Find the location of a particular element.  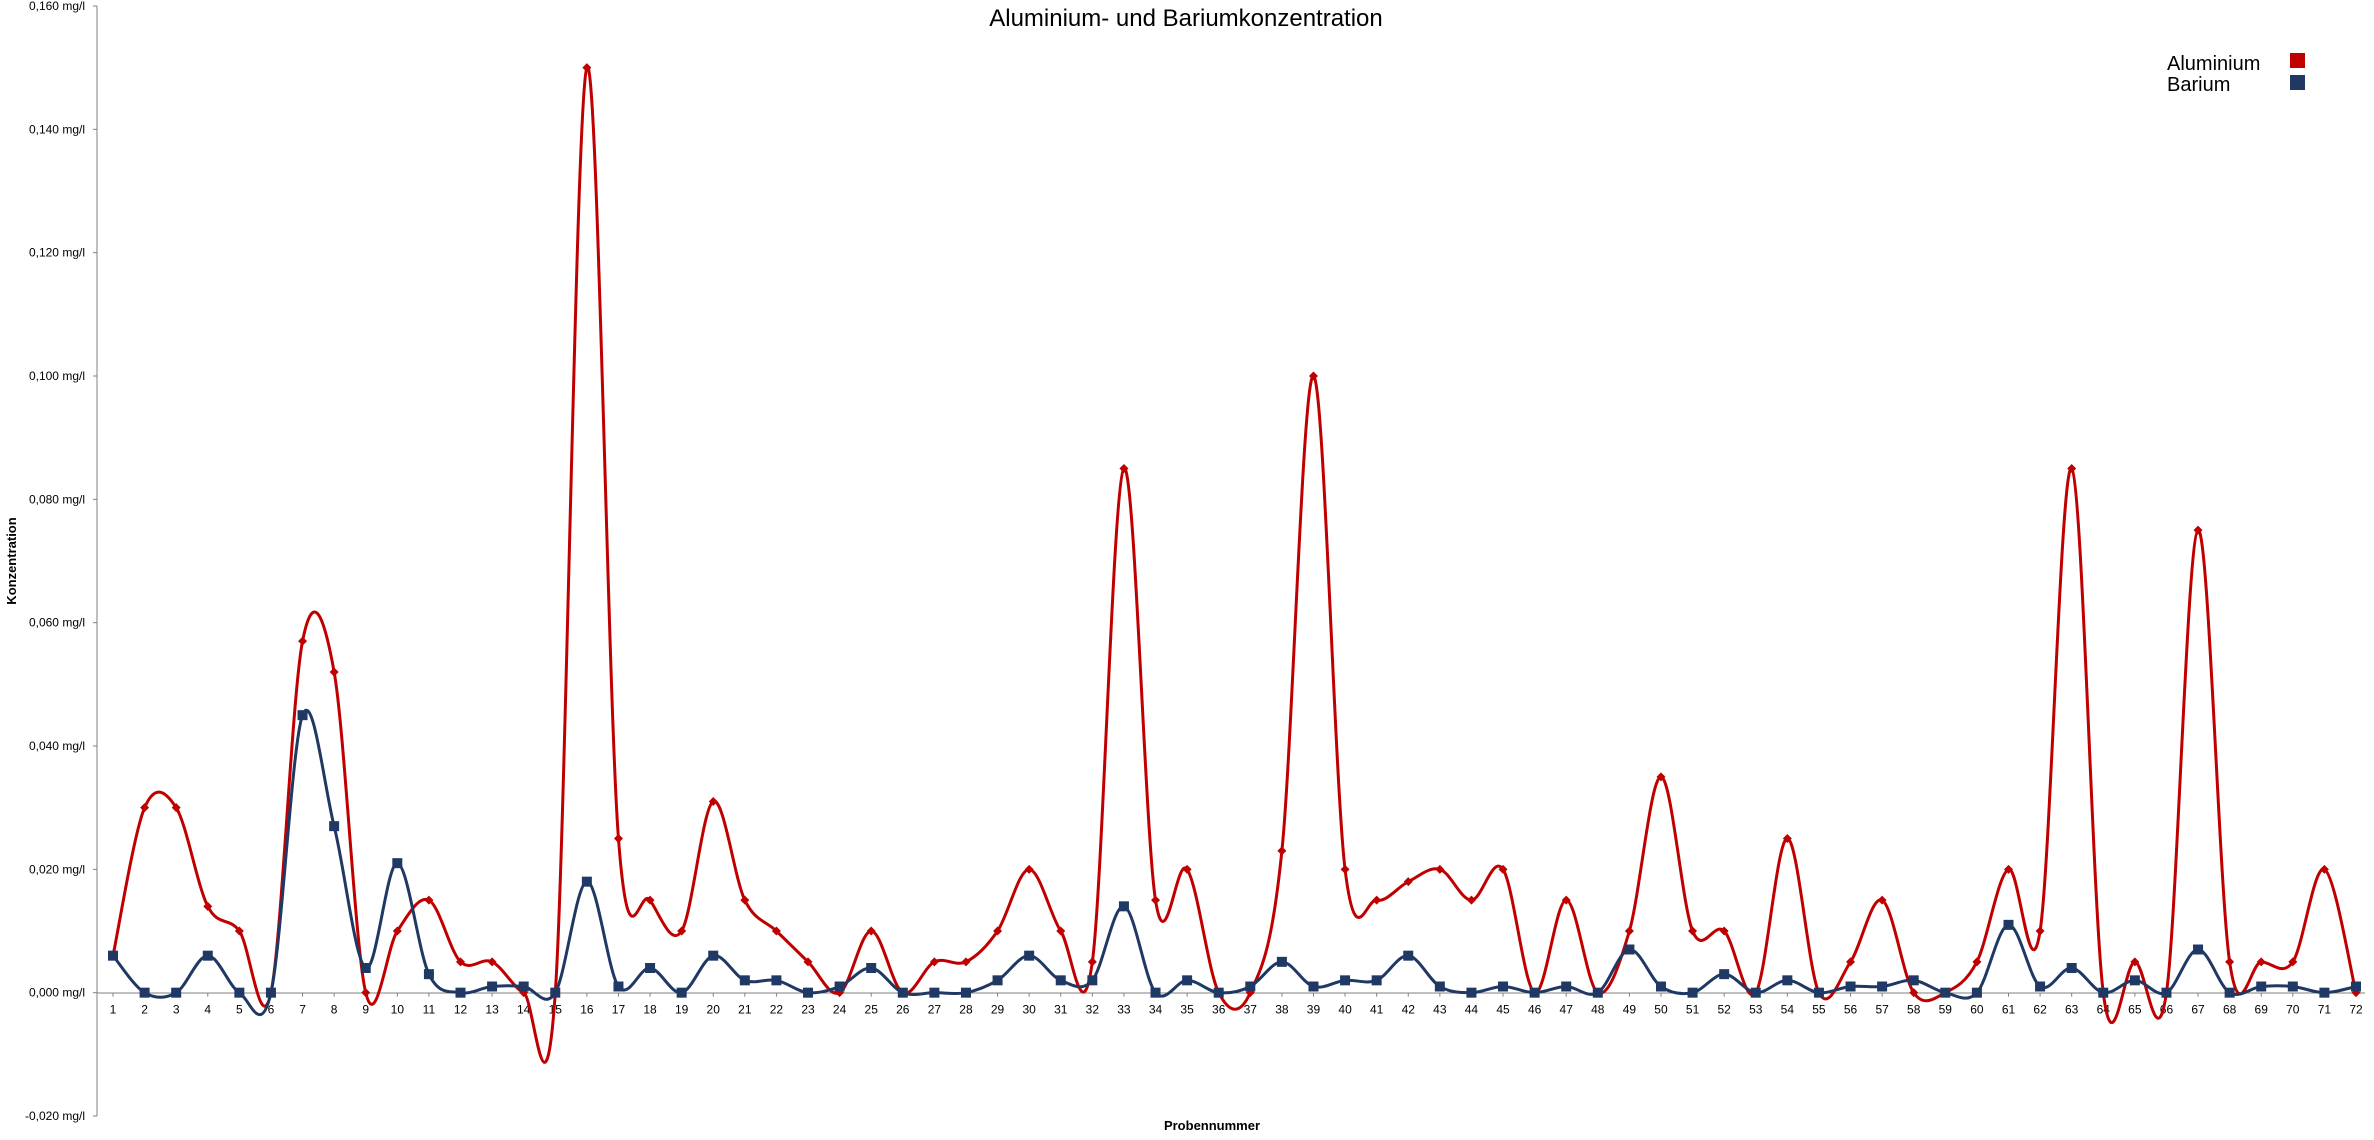

legend-label-barium: Barium is located at coordinates (2198, 85).